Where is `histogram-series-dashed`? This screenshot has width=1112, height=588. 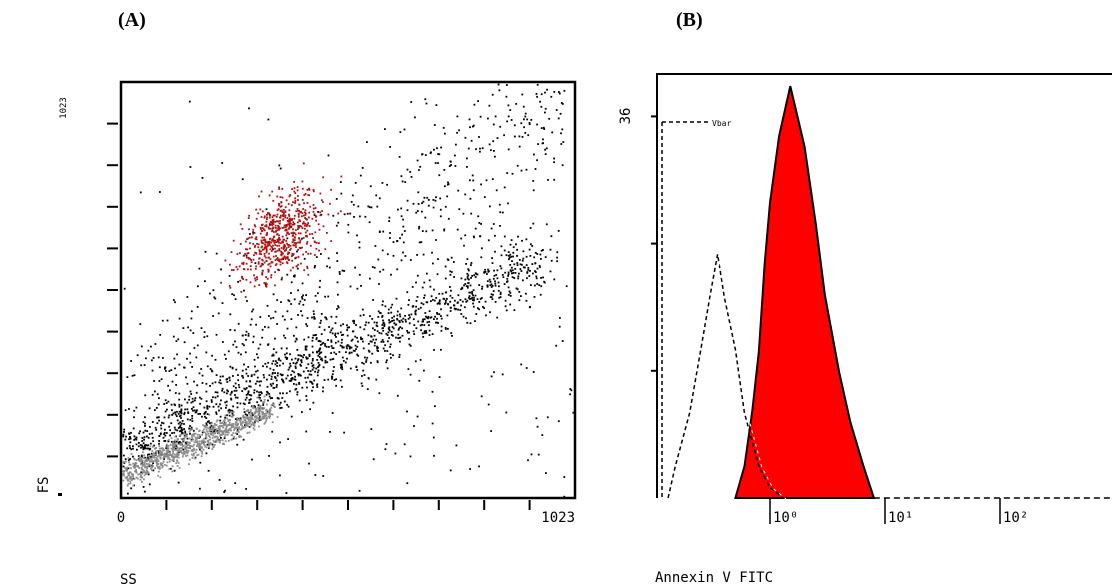 histogram-series-dashed is located at coordinates (725, 376).